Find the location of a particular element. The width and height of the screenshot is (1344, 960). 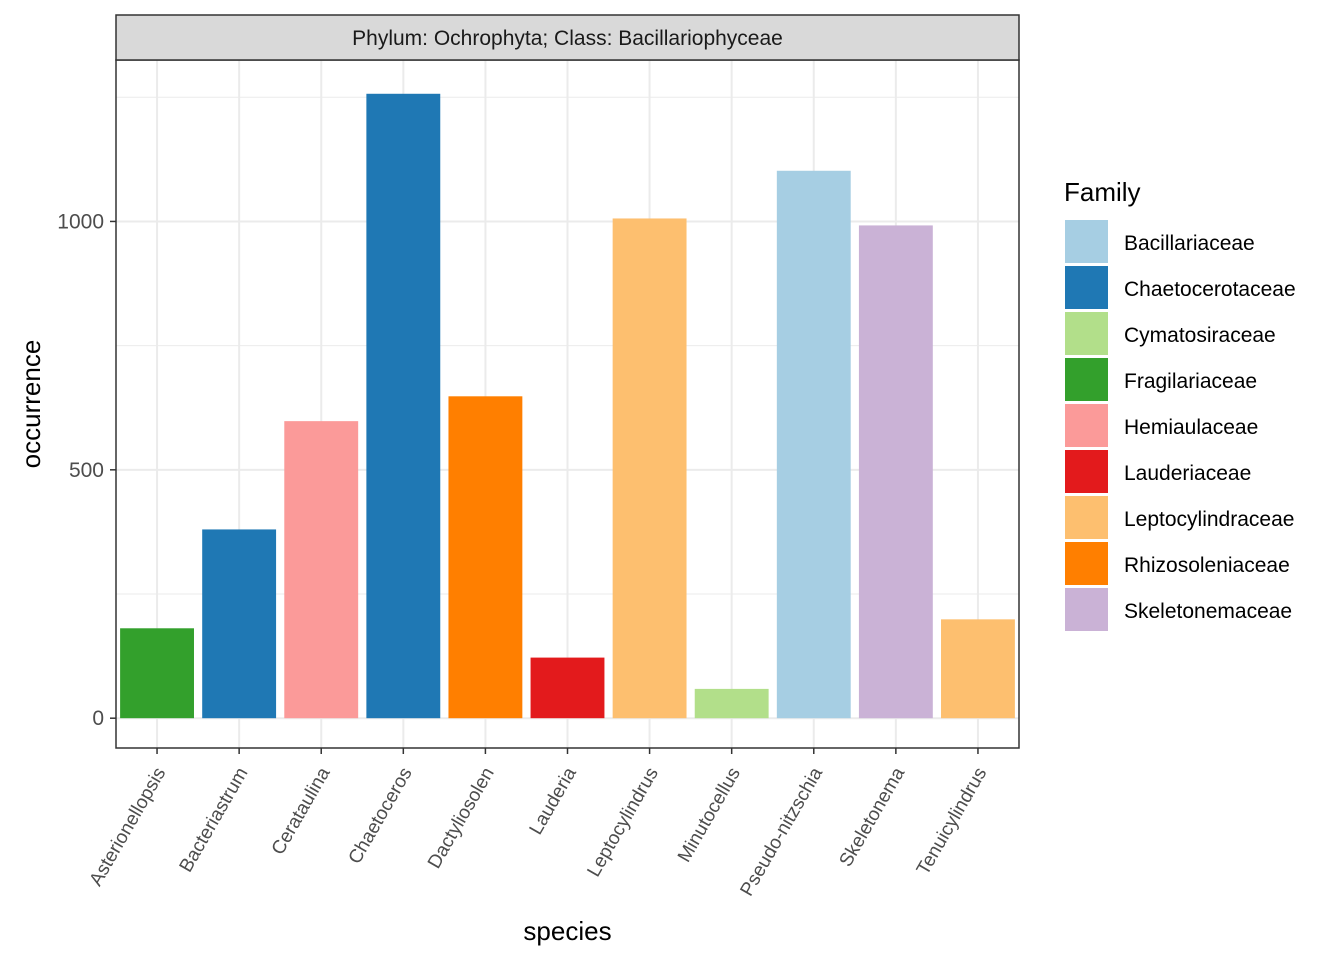

bar-tenuicylindrus is located at coordinates (978, 669).